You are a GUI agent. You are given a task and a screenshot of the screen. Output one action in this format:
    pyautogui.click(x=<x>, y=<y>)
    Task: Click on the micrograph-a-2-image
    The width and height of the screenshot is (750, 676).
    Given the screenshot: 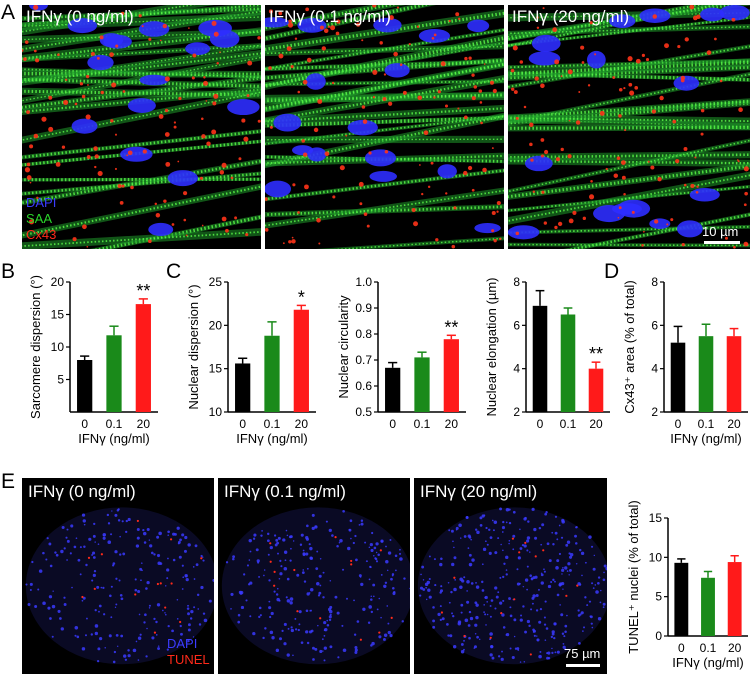 What is the action you would take?
    pyautogui.click(x=629, y=127)
    